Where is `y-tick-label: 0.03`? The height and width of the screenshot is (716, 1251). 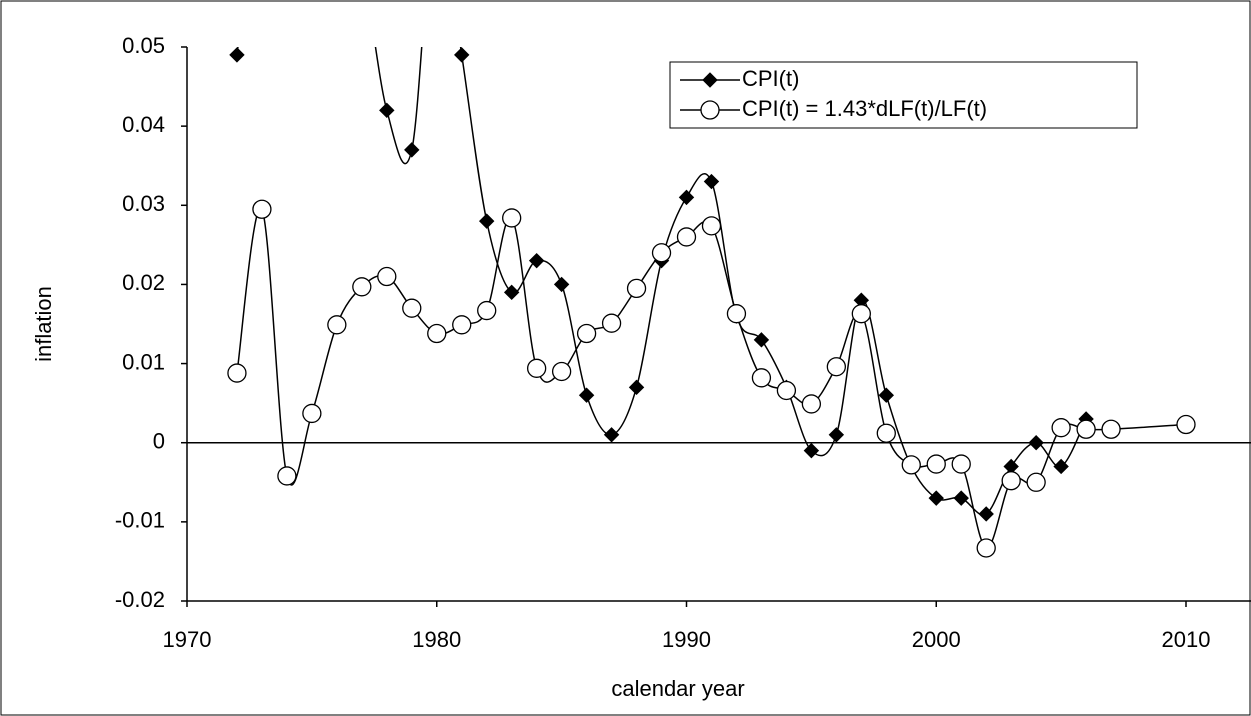 y-tick-label: 0.03 is located at coordinates (143, 203).